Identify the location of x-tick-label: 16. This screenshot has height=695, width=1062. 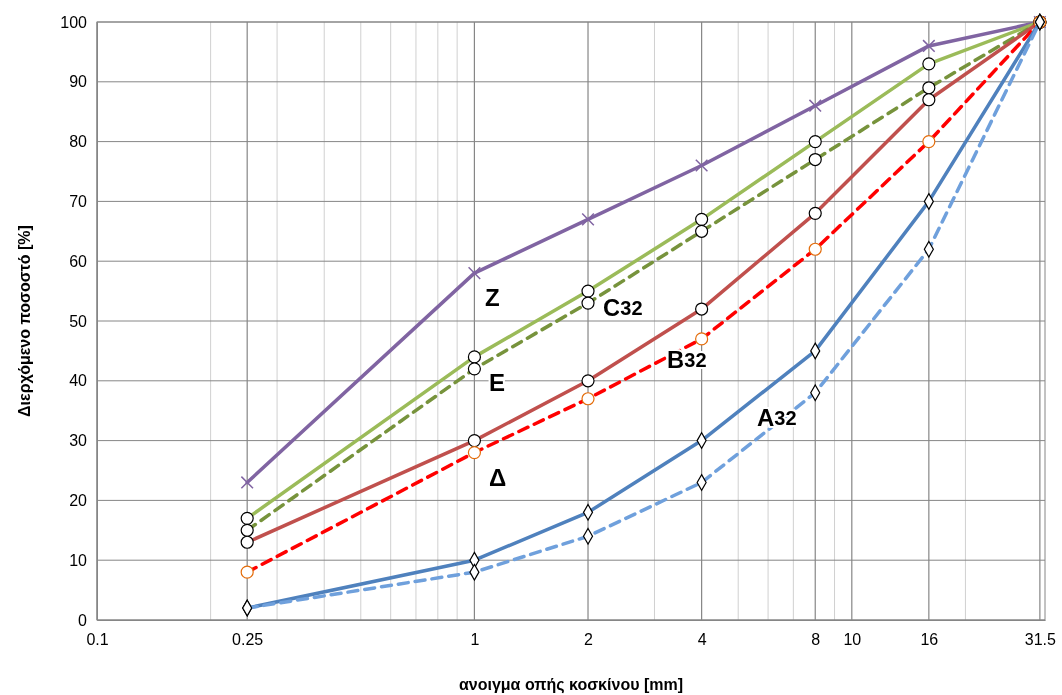
(929, 640).